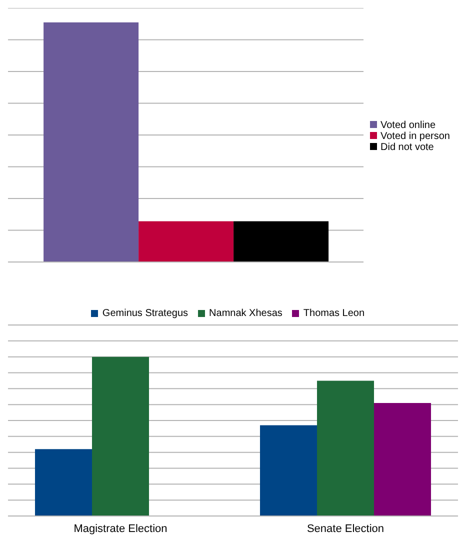 The width and height of the screenshot is (468, 554). I want to click on legend-label: Voted online, so click(408, 125).